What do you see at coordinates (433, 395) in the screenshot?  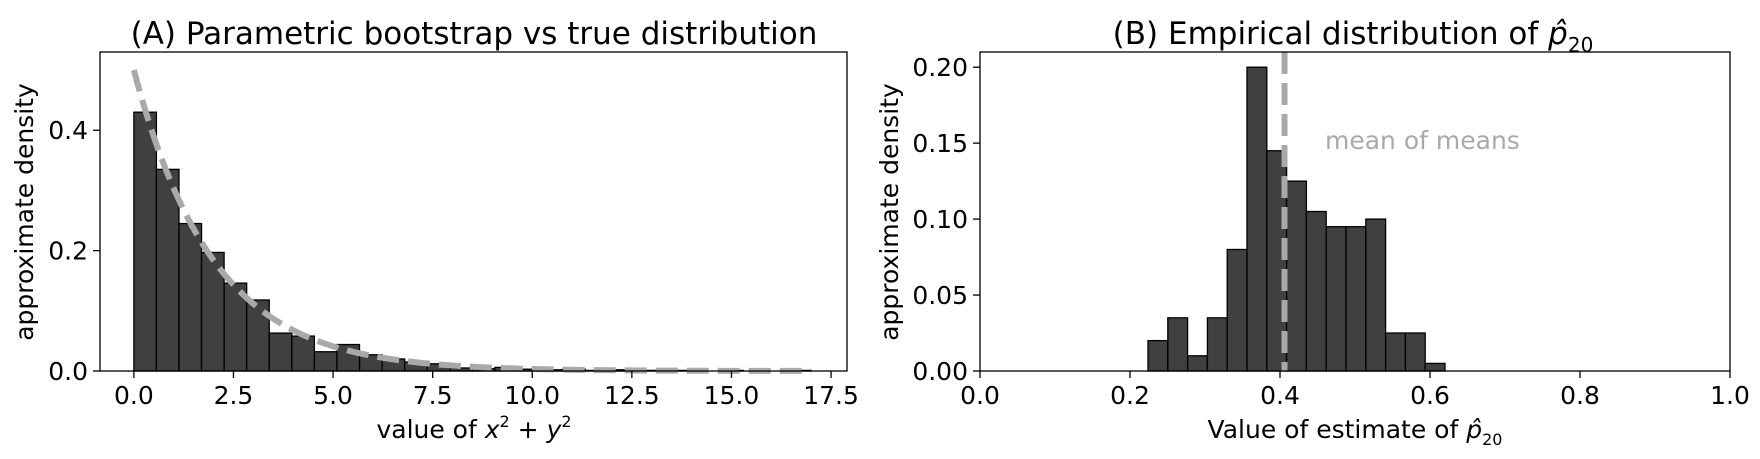 I see `x-tick-label: 7.5` at bounding box center [433, 395].